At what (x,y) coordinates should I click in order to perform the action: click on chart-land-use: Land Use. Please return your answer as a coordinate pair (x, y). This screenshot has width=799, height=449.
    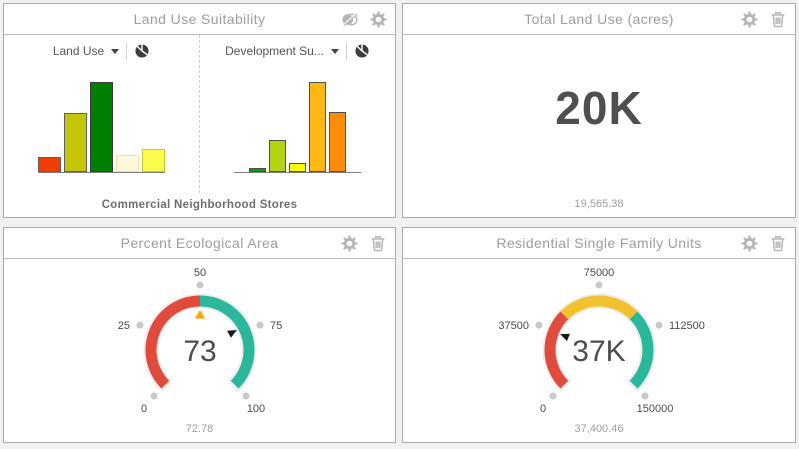
    Looking at the image, I should click on (102, 114).